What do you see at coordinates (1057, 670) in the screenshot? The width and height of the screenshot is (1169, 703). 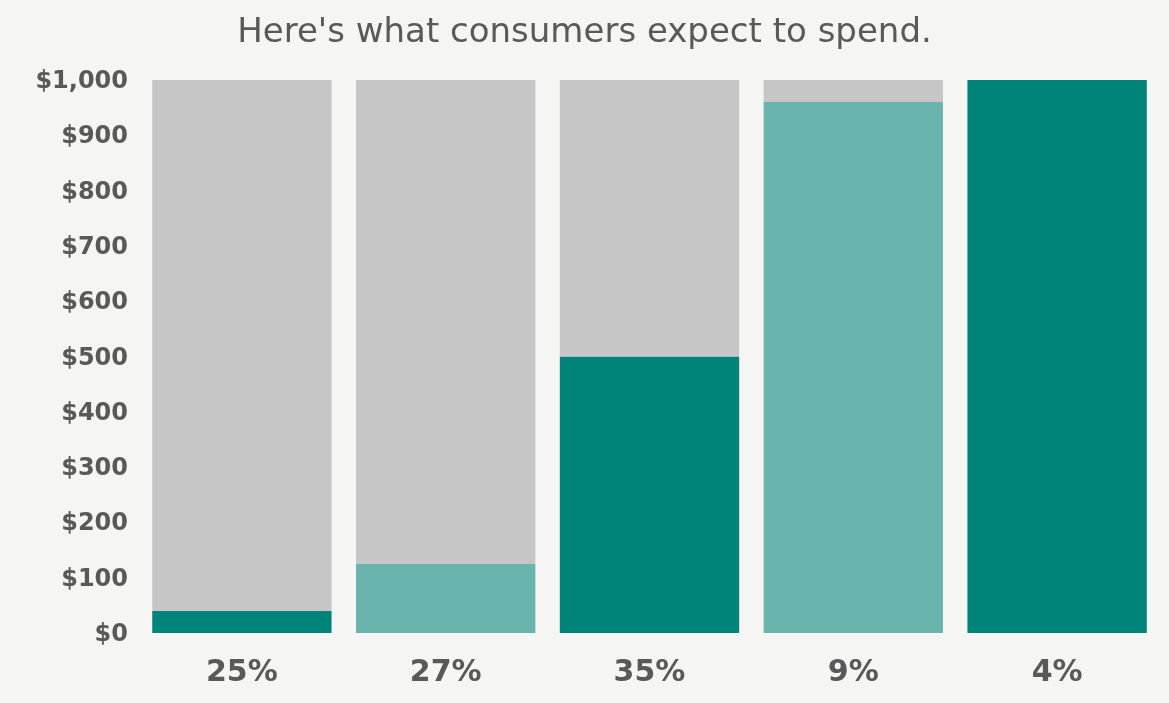 I see `x-tick-label: 4%` at bounding box center [1057, 670].